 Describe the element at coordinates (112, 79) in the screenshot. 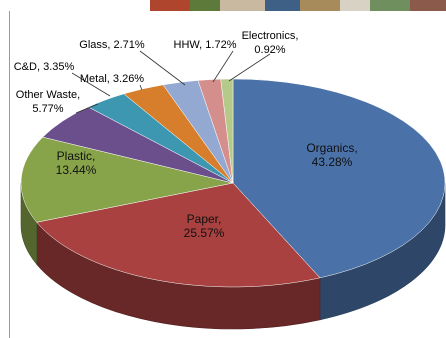

I see `data-label-metal: Metal, 3.26%` at that location.